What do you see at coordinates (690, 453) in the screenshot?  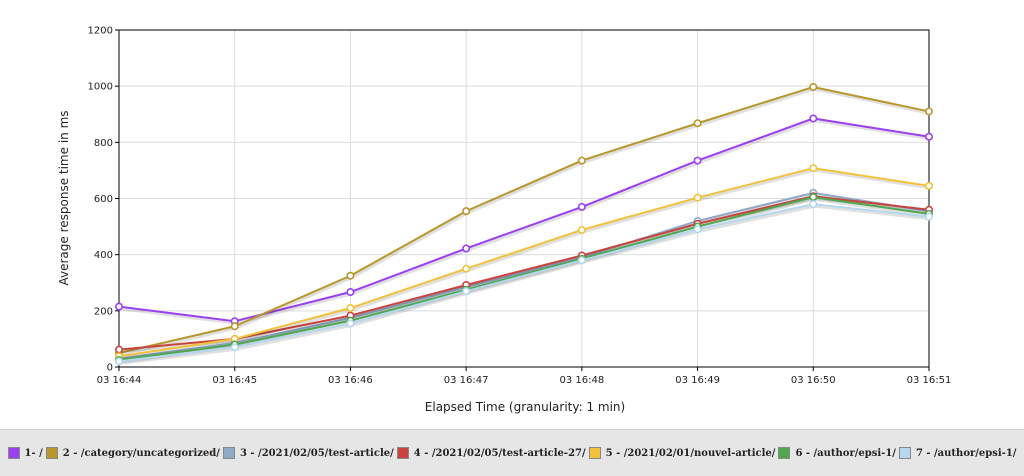 I see `legend-label: 5 - /2021/02/01/nouvel-article/` at bounding box center [690, 453].